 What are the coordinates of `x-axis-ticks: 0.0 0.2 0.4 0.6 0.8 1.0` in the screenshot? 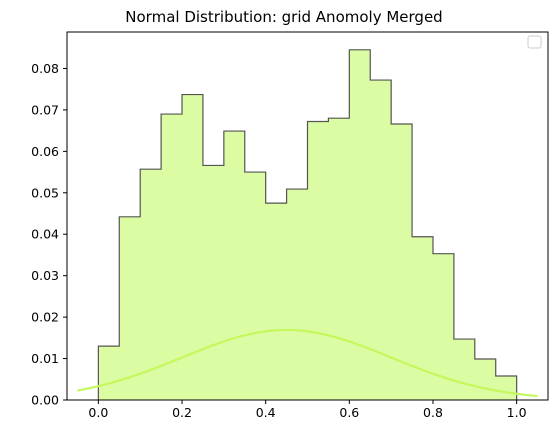 It's located at (307, 410).